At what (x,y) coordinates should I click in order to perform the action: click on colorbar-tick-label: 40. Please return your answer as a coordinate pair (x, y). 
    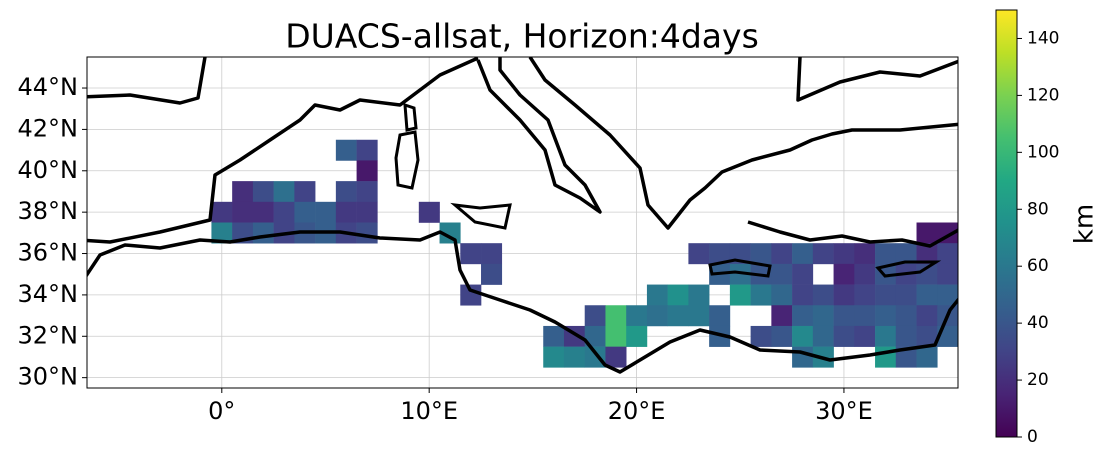
    Looking at the image, I should click on (1038, 323).